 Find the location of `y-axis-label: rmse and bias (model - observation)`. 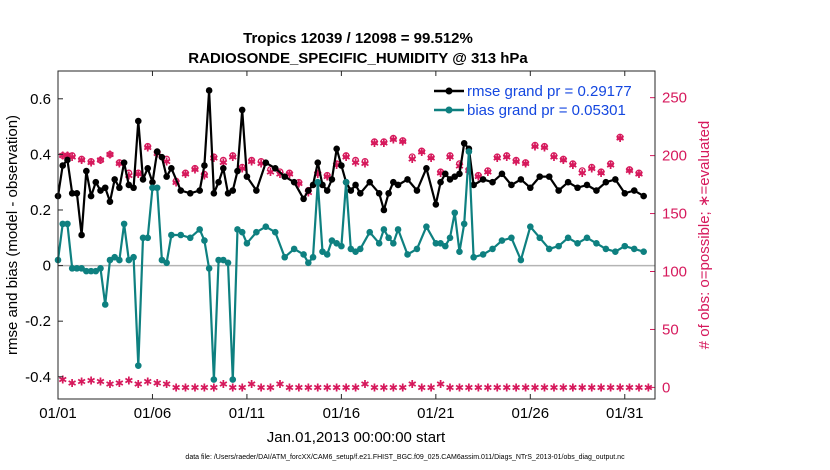

y-axis-label: rmse and bias (model - observation) is located at coordinates (12, 235).